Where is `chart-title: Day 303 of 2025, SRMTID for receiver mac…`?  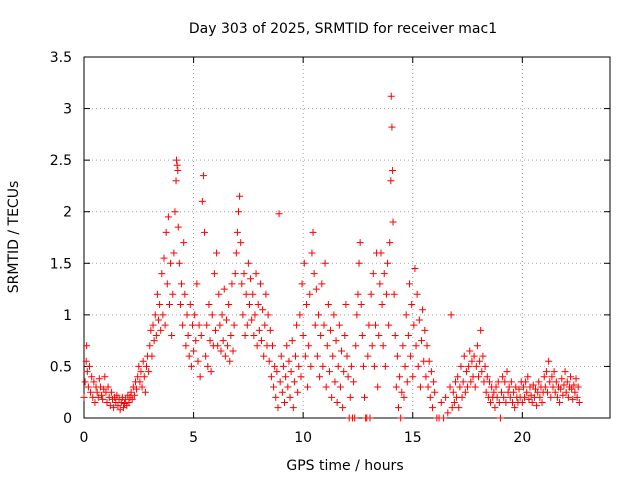
chart-title: Day 303 of 2025, SRMTID for receiver mac… is located at coordinates (343, 29).